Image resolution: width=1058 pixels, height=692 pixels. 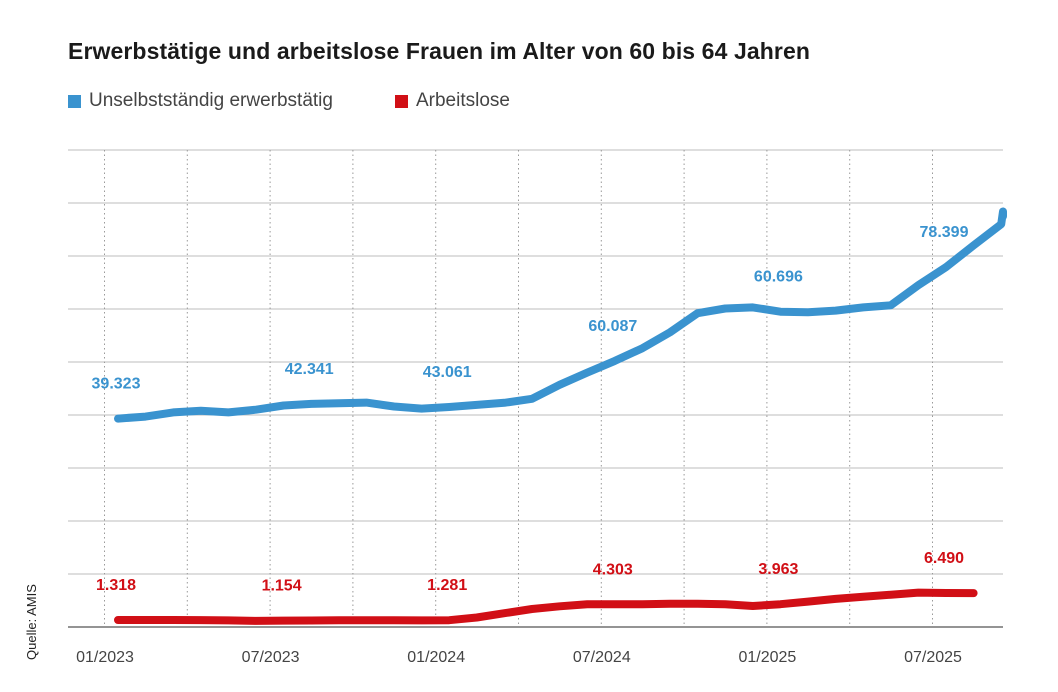 What do you see at coordinates (602, 657) in the screenshot?
I see `x-tick-label: 07/2024` at bounding box center [602, 657].